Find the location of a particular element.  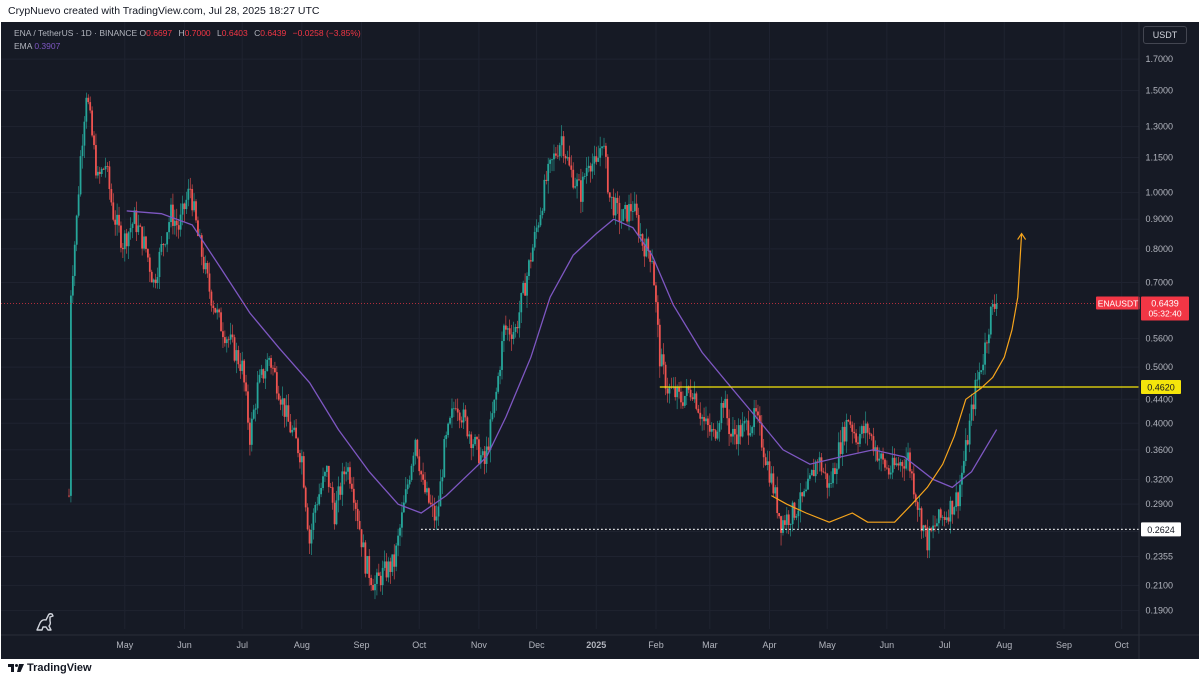

tradingview-logo: TradingView is located at coordinates (50, 668).